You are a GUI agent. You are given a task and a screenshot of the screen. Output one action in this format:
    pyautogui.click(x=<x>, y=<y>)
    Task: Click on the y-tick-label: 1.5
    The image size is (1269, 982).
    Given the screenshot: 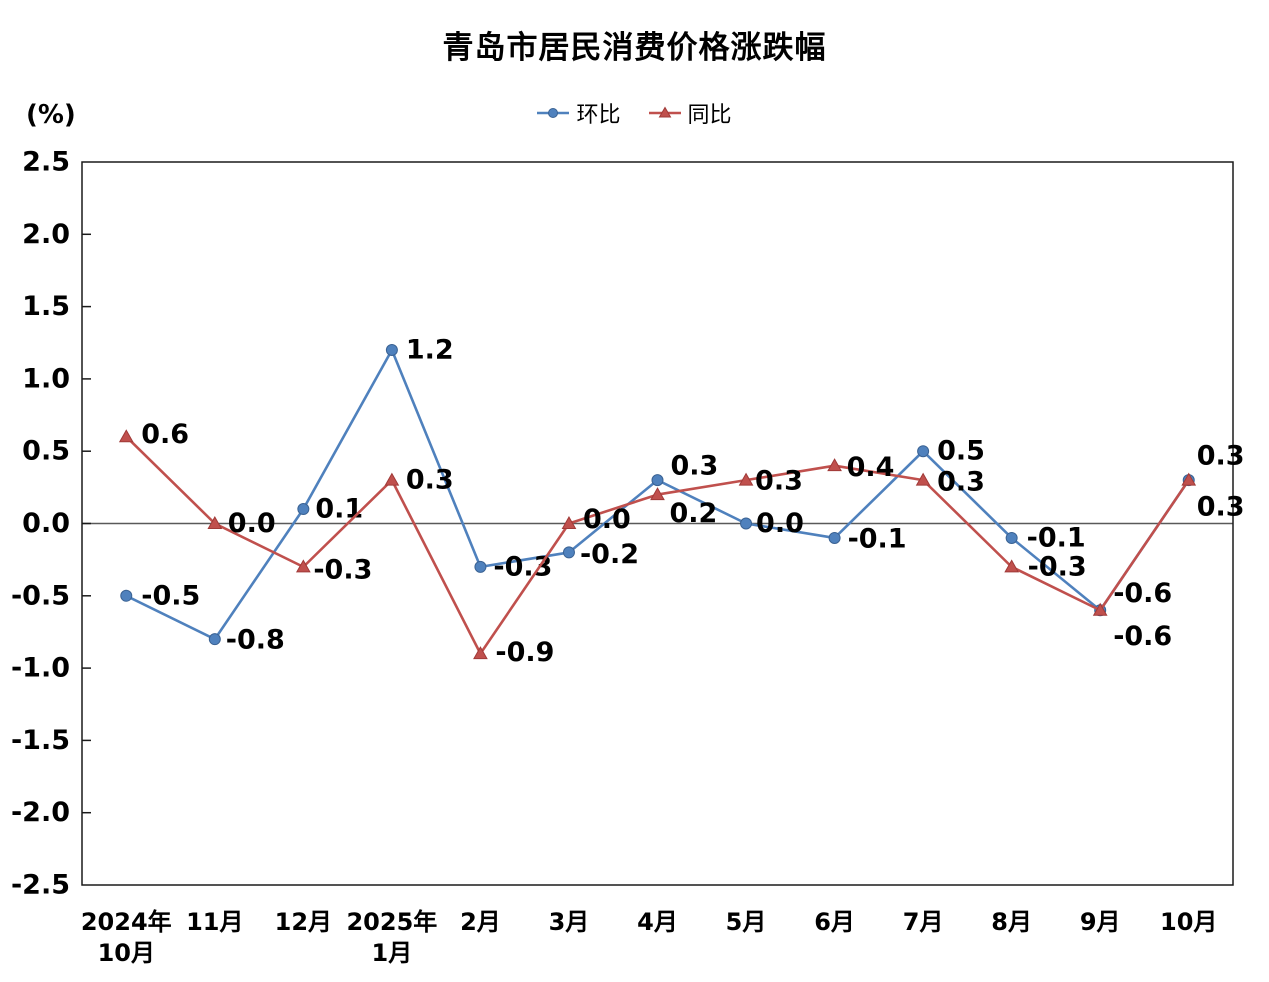 What is the action you would take?
    pyautogui.click(x=46, y=306)
    